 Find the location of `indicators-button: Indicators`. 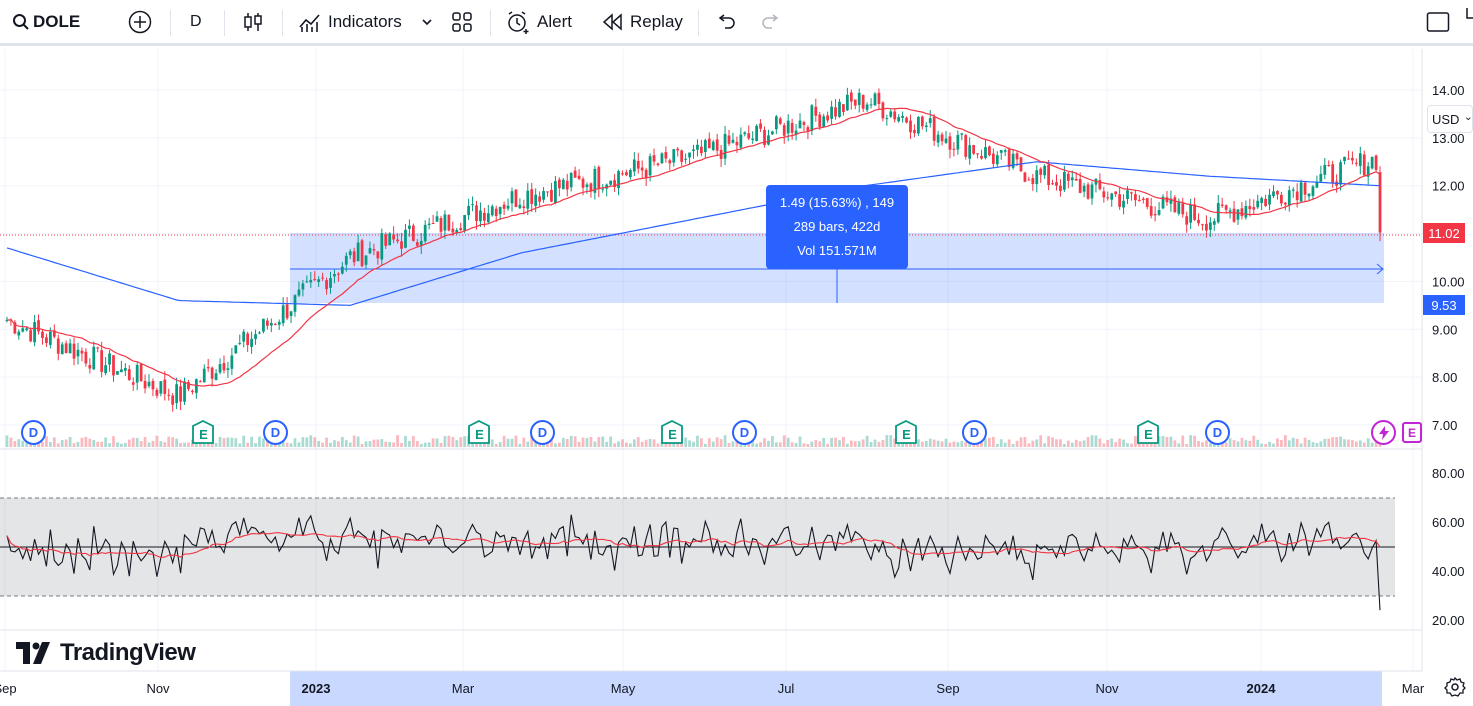

indicators-button: Indicators is located at coordinates (350, 22).